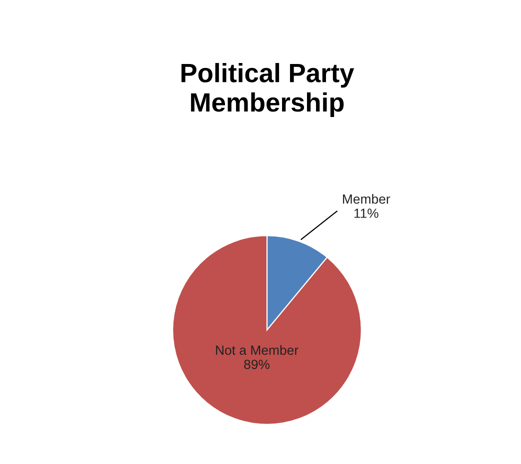 This screenshot has width=521, height=464. Describe the element at coordinates (257, 350) in the screenshot. I see `slice-label: Not a Member` at that location.